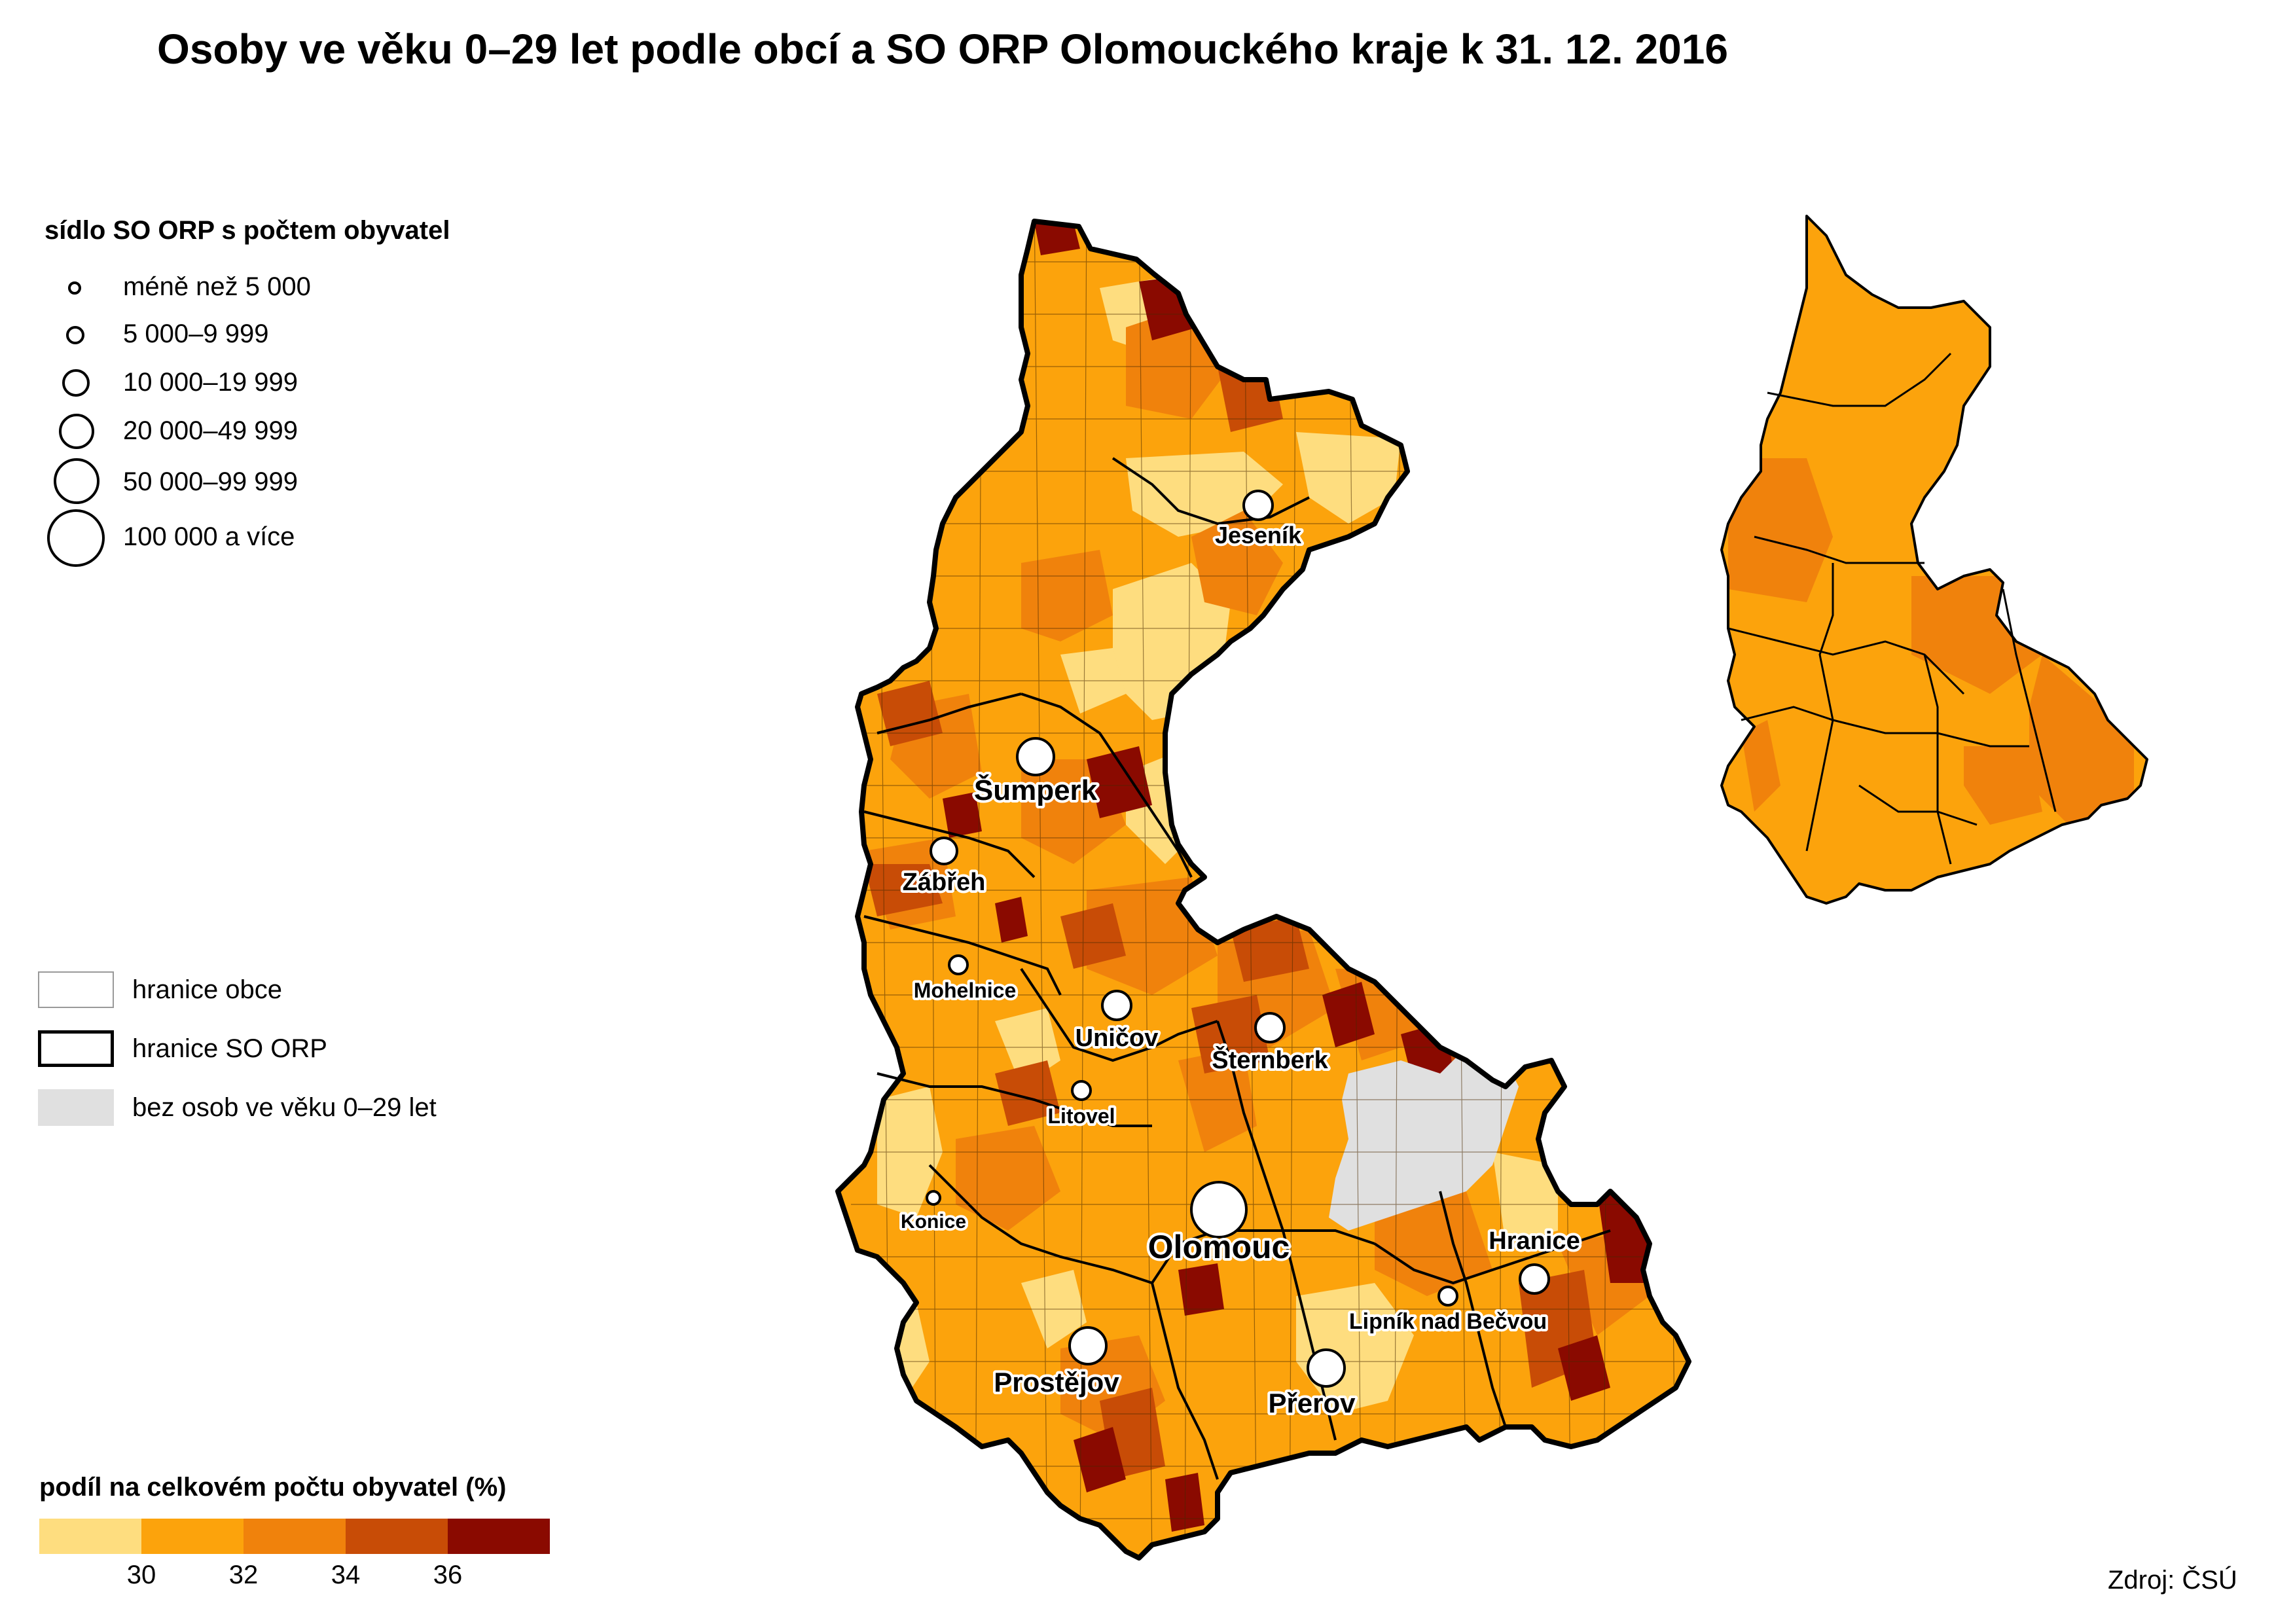 This screenshot has width=2295, height=1624. What do you see at coordinates (346, 1575) in the screenshot?
I see `color-legend-tick: 34` at bounding box center [346, 1575].